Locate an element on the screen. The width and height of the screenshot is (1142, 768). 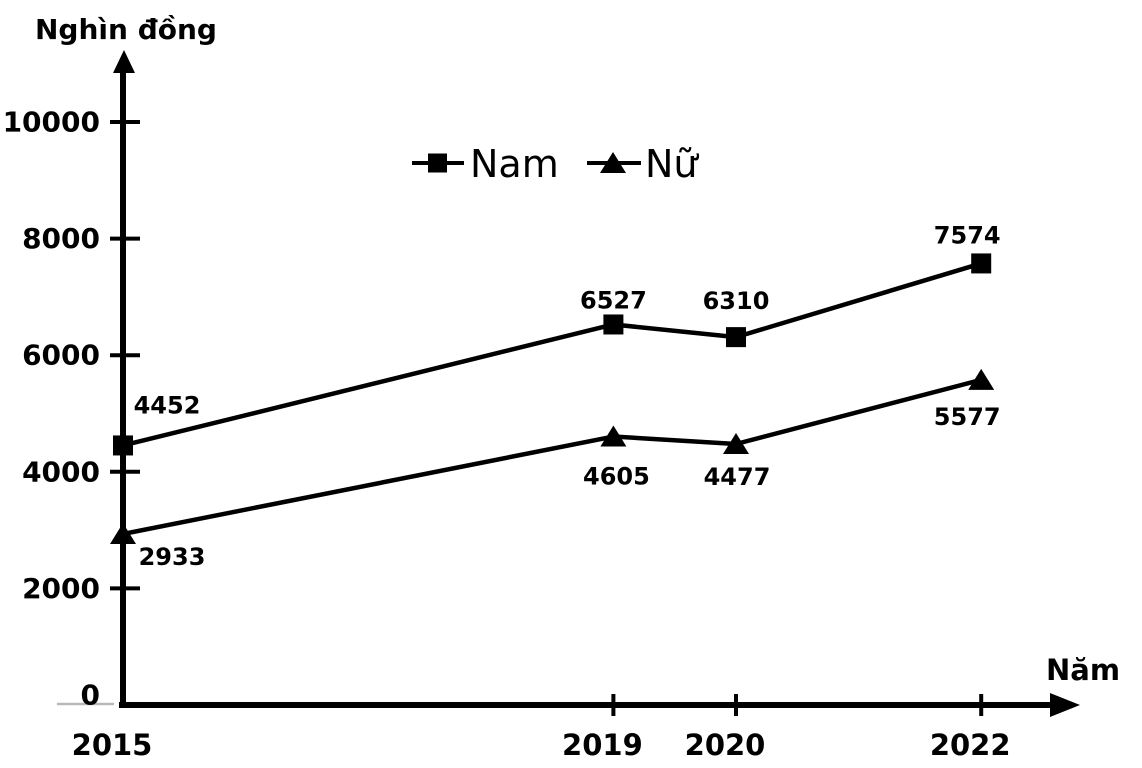
y-axis-title: Nghìn đồng is located at coordinates (126, 29).